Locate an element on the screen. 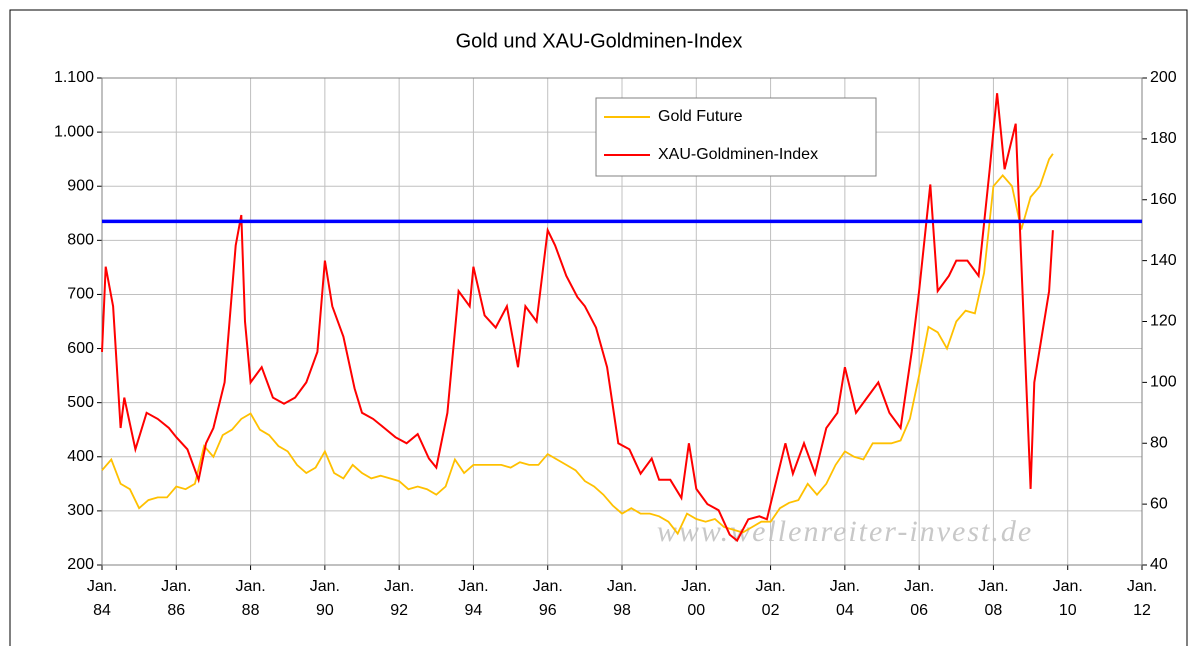 The height and width of the screenshot is (646, 1198). y2-tick-label: 120 is located at coordinates (1163, 321).